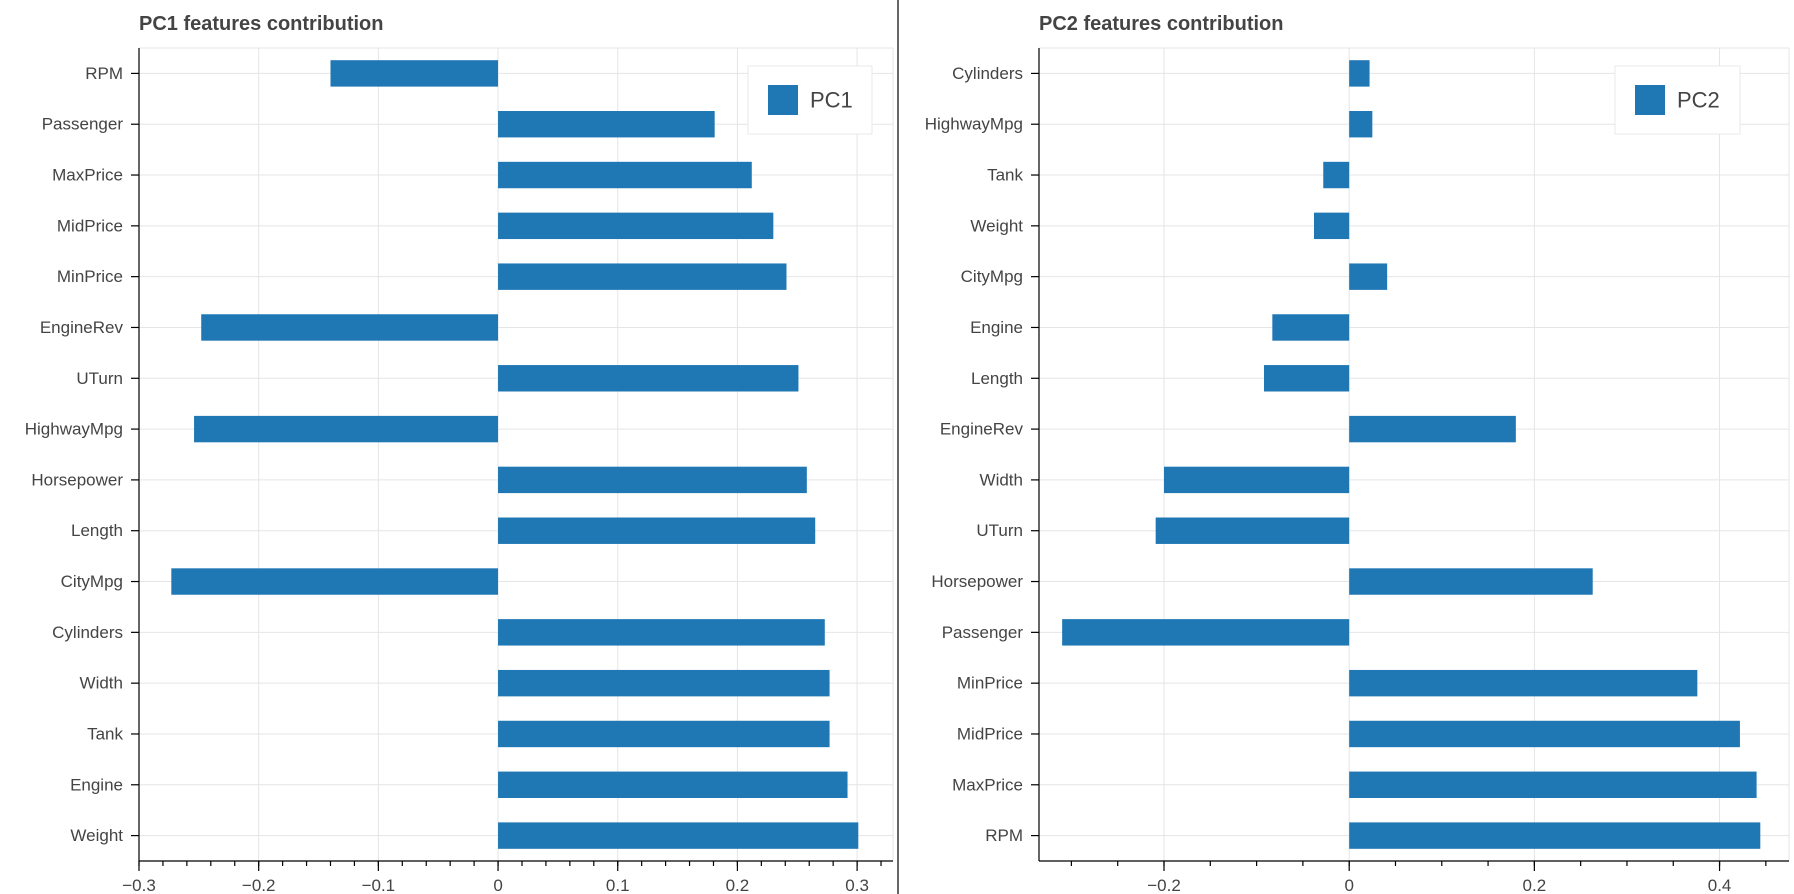  What do you see at coordinates (1698, 100) in the screenshot?
I see `legend-label: PC2` at bounding box center [1698, 100].